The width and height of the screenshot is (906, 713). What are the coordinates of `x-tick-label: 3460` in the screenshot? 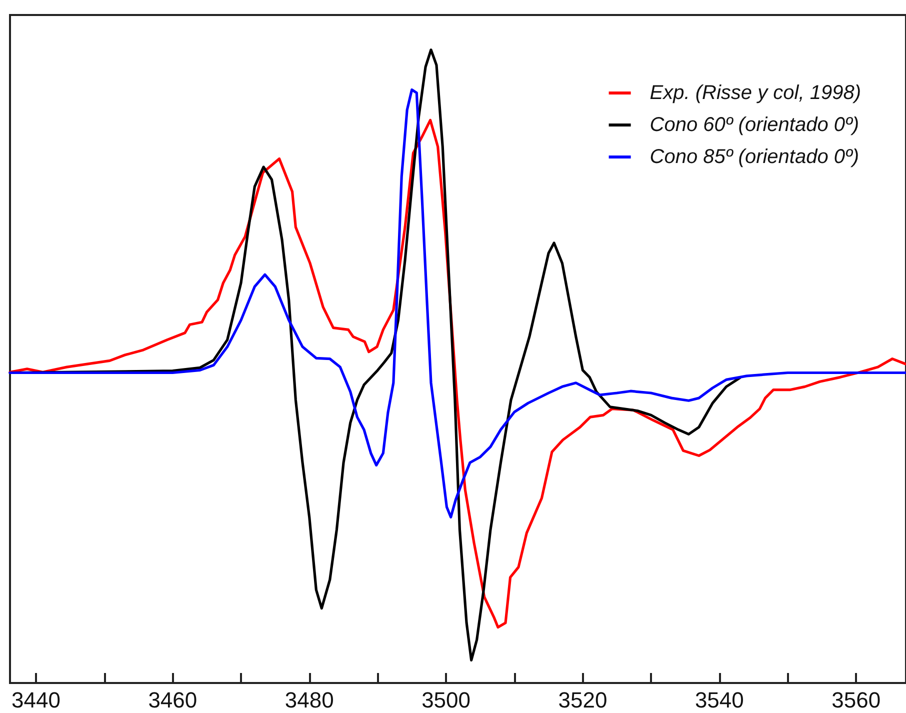 It's located at (173, 700).